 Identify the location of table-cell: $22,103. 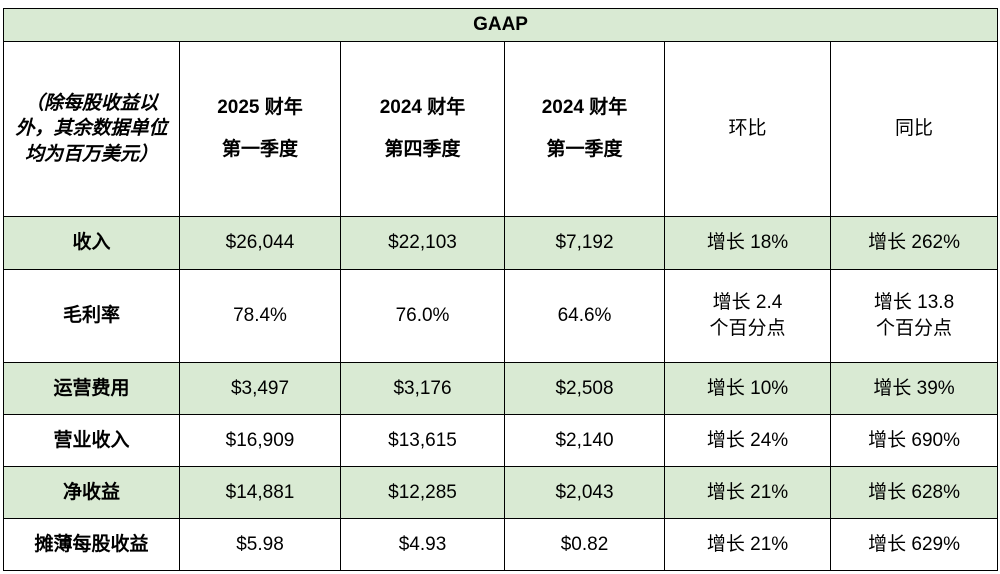
(422, 243).